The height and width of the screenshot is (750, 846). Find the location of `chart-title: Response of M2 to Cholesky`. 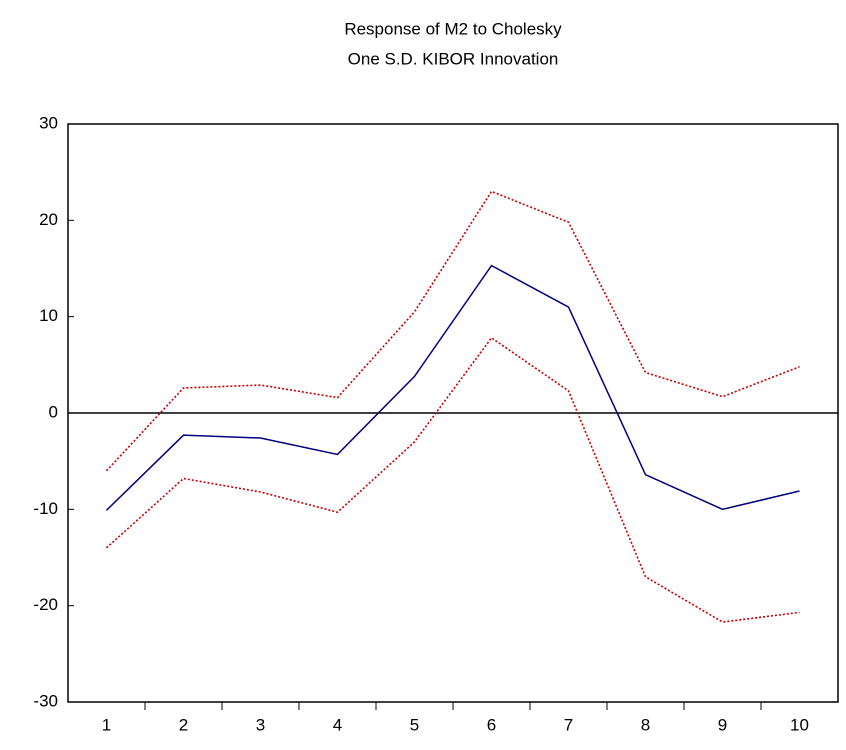

chart-title: Response of M2 to Cholesky is located at coordinates (453, 28).